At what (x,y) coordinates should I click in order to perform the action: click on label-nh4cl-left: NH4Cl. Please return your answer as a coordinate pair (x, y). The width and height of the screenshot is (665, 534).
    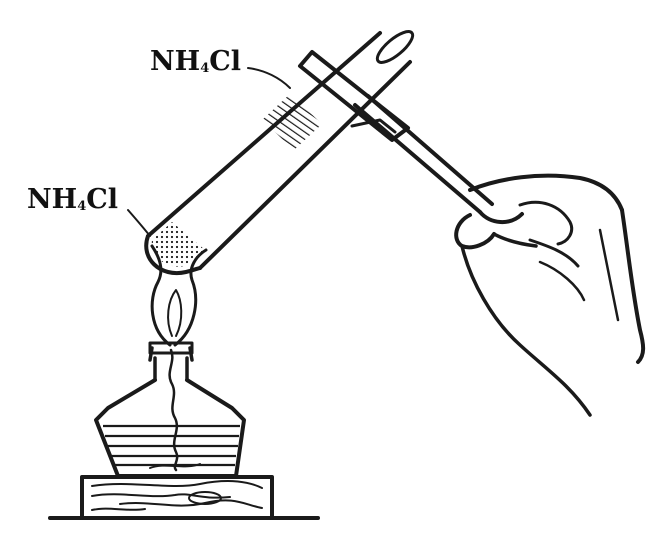
    Looking at the image, I should click on (72, 199).